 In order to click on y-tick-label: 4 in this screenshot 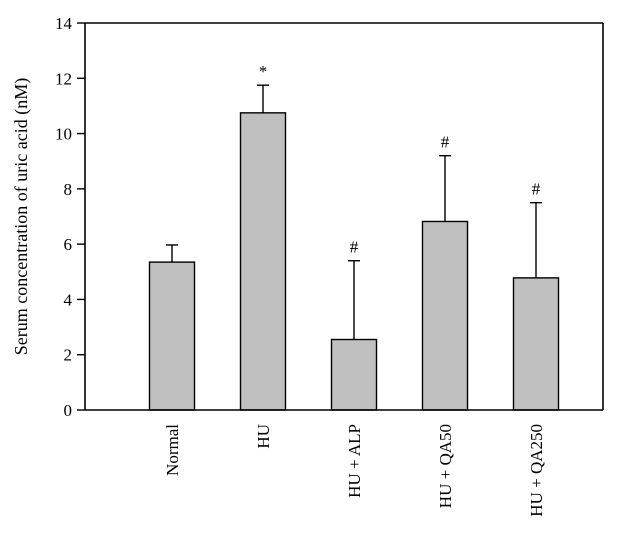, I will do `click(68, 299)`.